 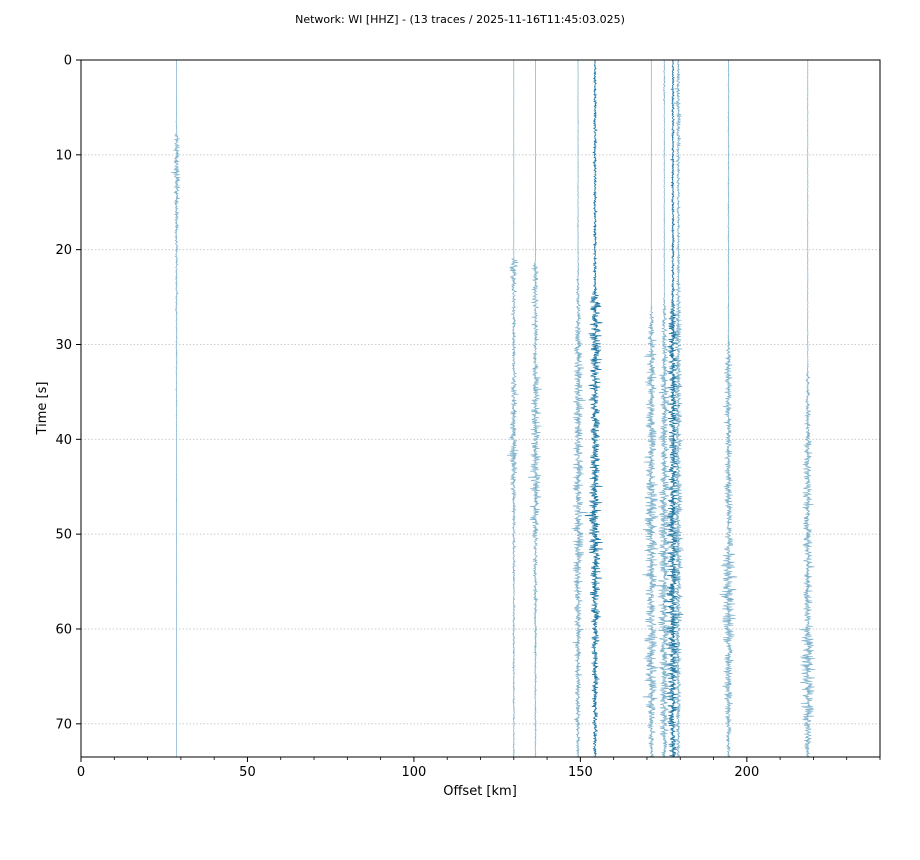 I want to click on y-tick-label-50: 50, so click(x=63, y=535).